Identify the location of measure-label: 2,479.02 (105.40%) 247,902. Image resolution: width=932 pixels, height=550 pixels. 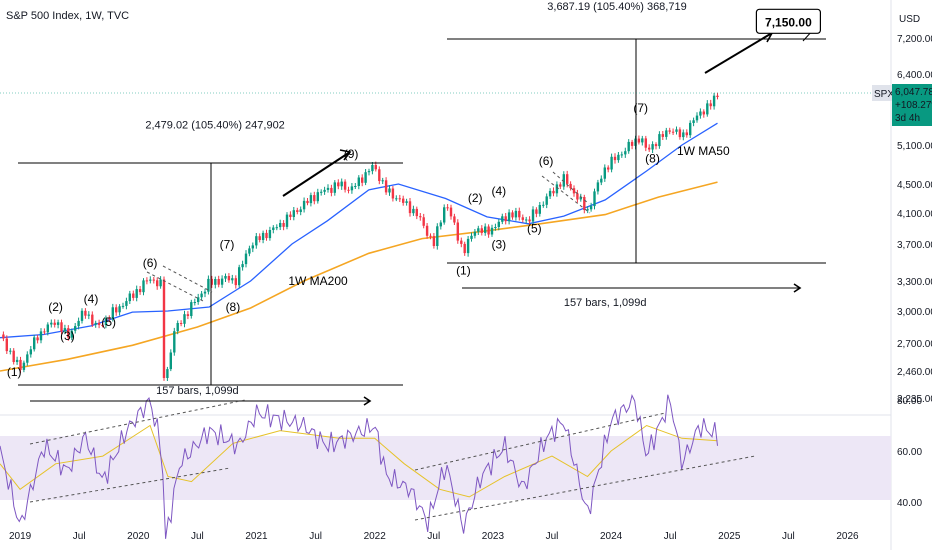
(214, 126).